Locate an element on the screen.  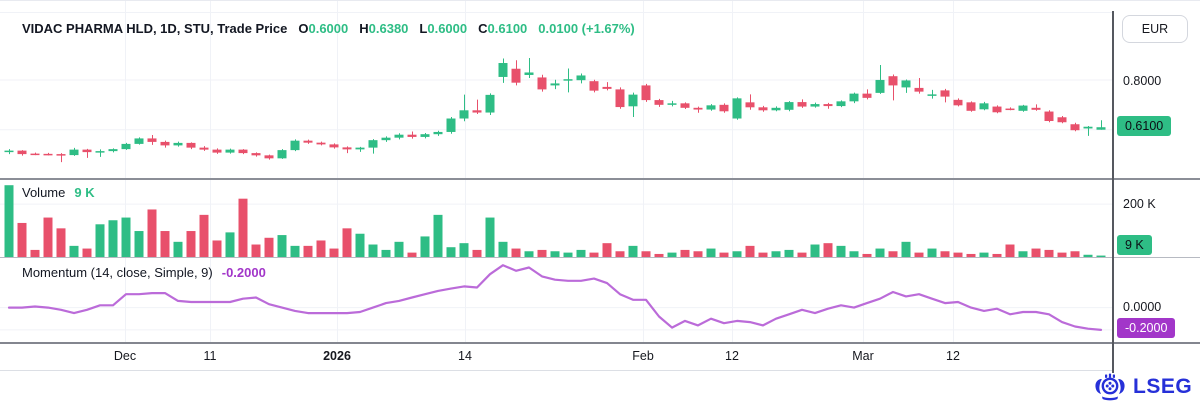
x-axis-label: 12 is located at coordinates (732, 356).